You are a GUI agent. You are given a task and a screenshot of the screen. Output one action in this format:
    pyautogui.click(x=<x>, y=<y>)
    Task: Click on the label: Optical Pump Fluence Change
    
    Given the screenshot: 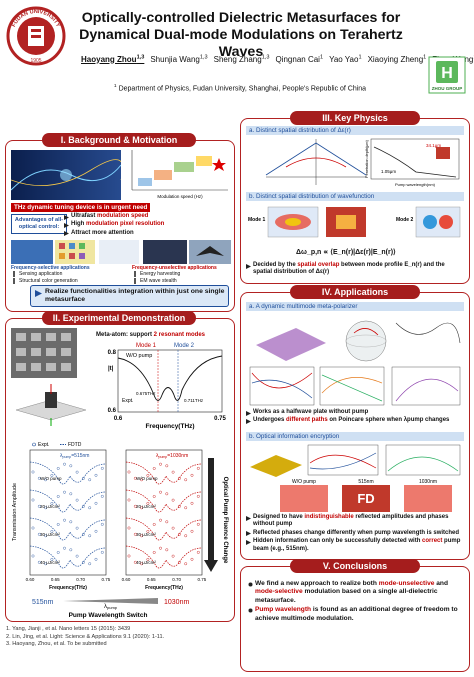 What is the action you would take?
    pyautogui.click(x=225, y=520)
    